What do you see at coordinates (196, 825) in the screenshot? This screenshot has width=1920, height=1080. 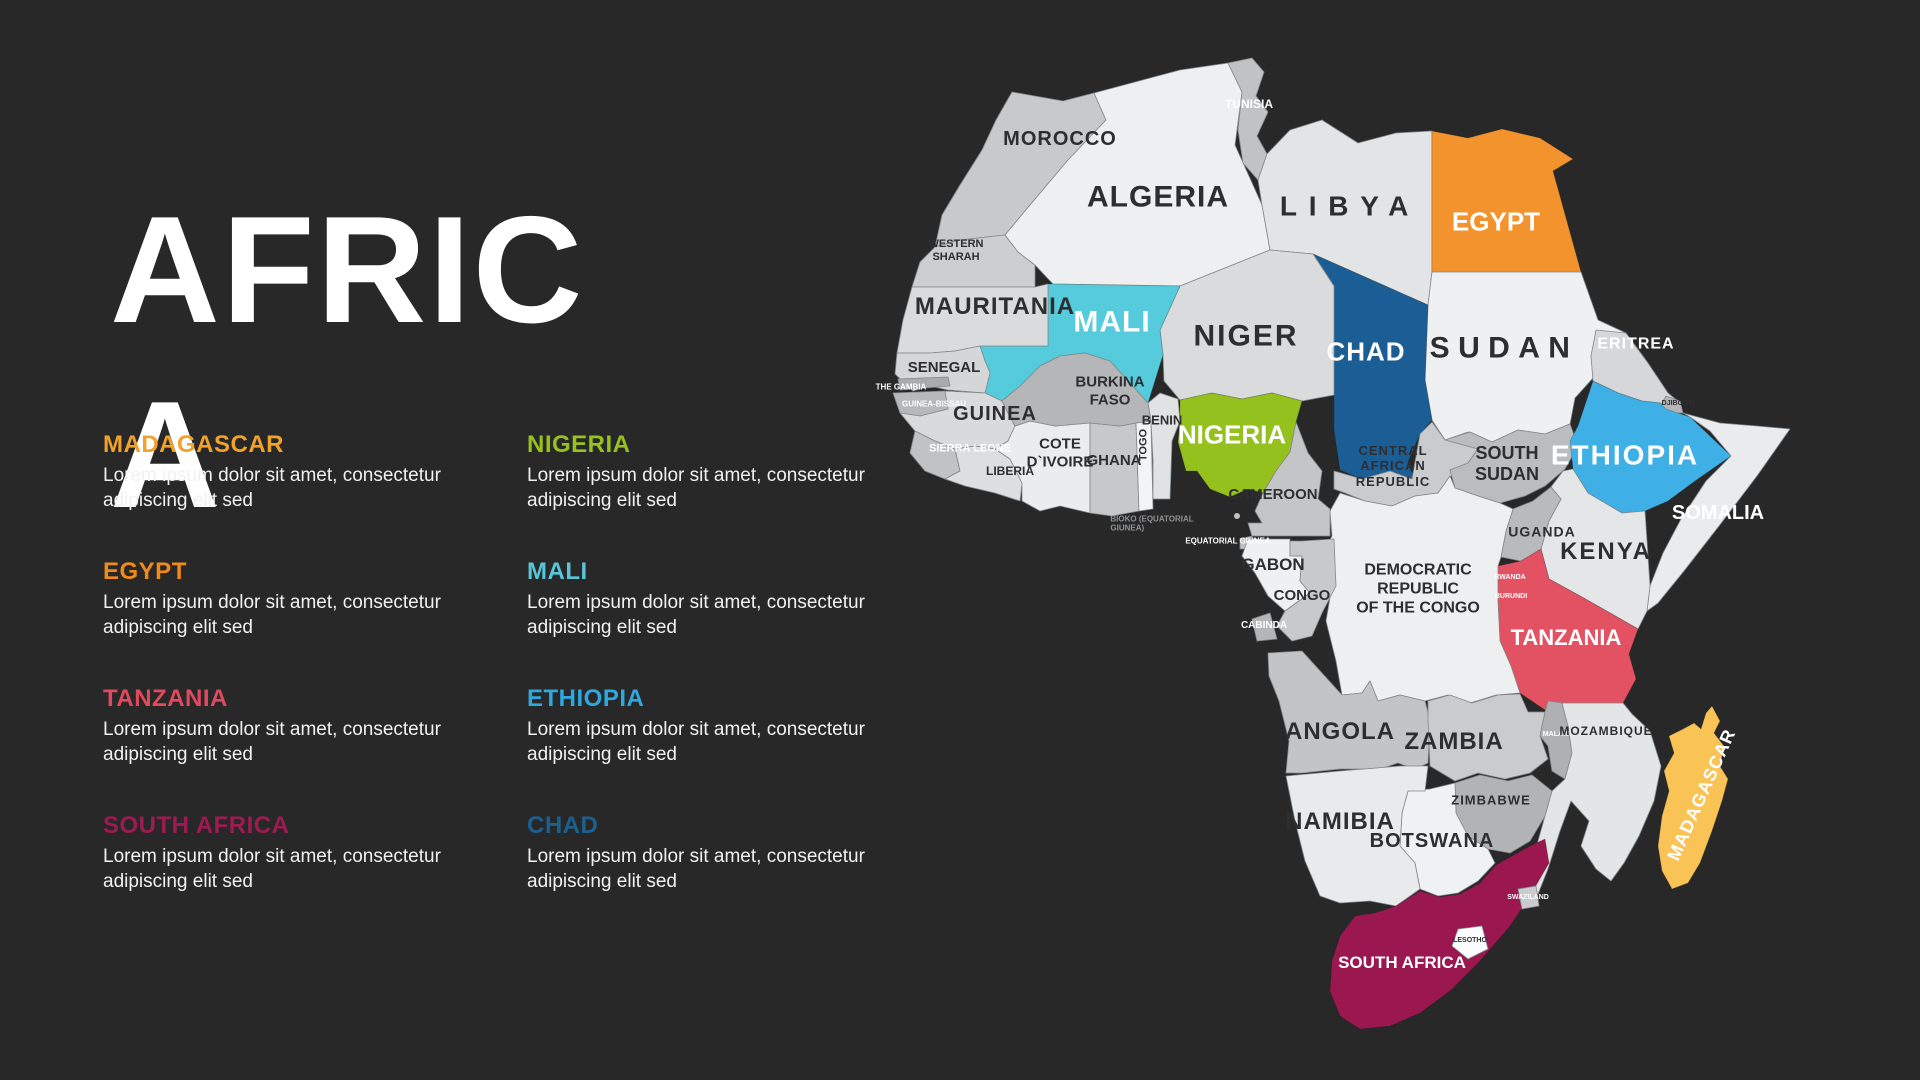 I see `legend-item-title: SOUTH AFRICA` at bounding box center [196, 825].